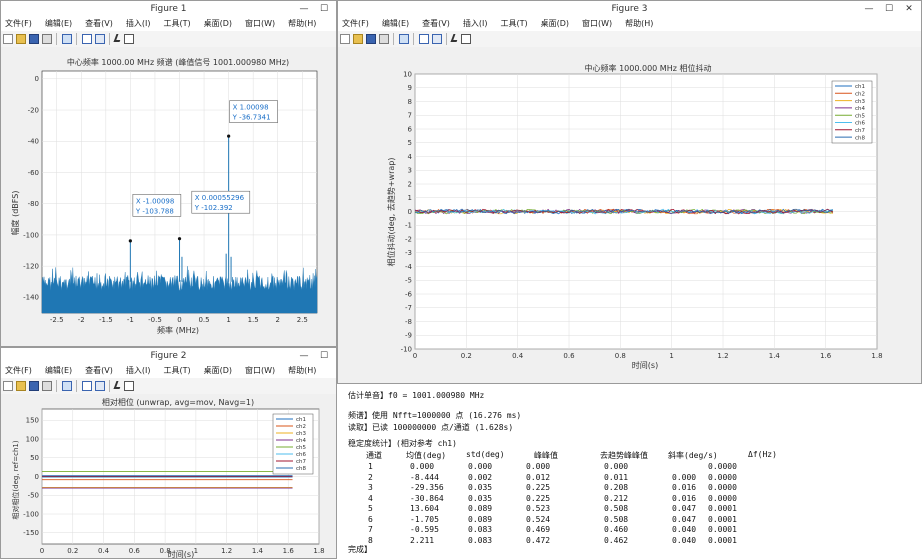 This screenshot has width=922, height=559. I want to click on jitter-series-ch8, so click(623, 211).